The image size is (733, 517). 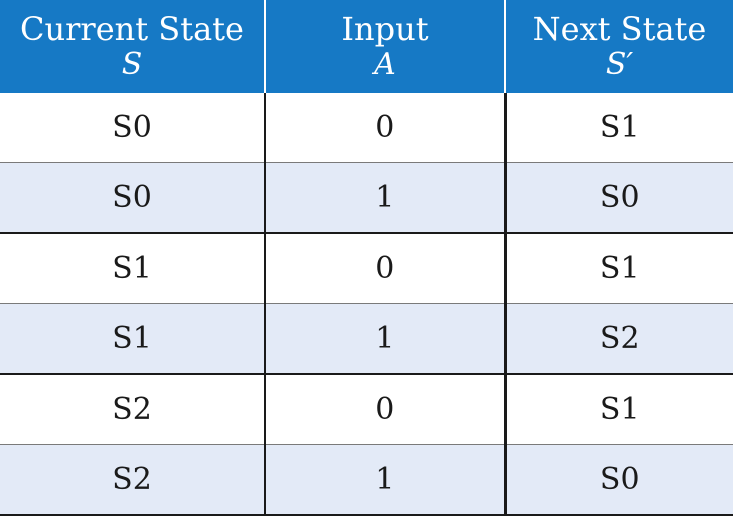 I want to click on header-current-state: Current State S, so click(x=132, y=46).